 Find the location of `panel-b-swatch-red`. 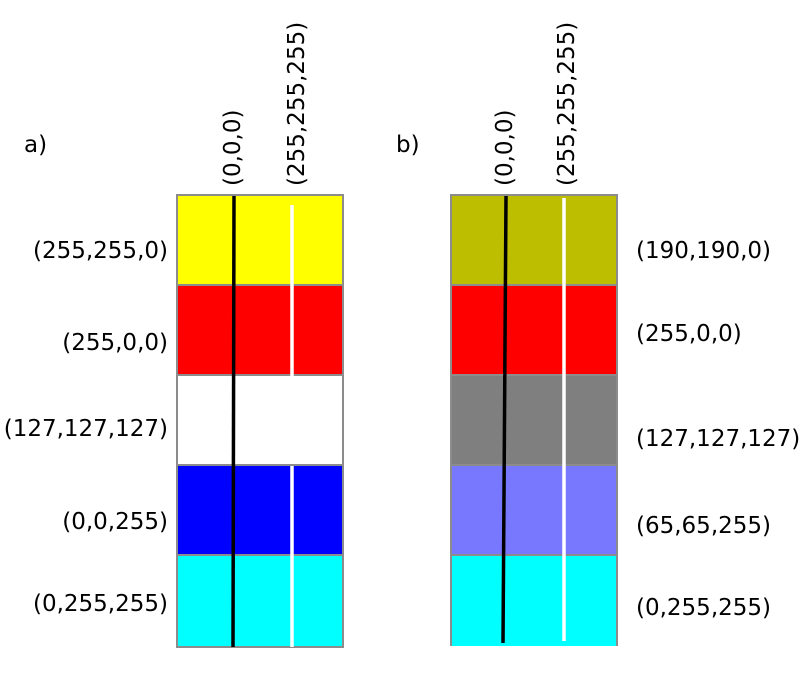

panel-b-swatch-red is located at coordinates (534, 331).